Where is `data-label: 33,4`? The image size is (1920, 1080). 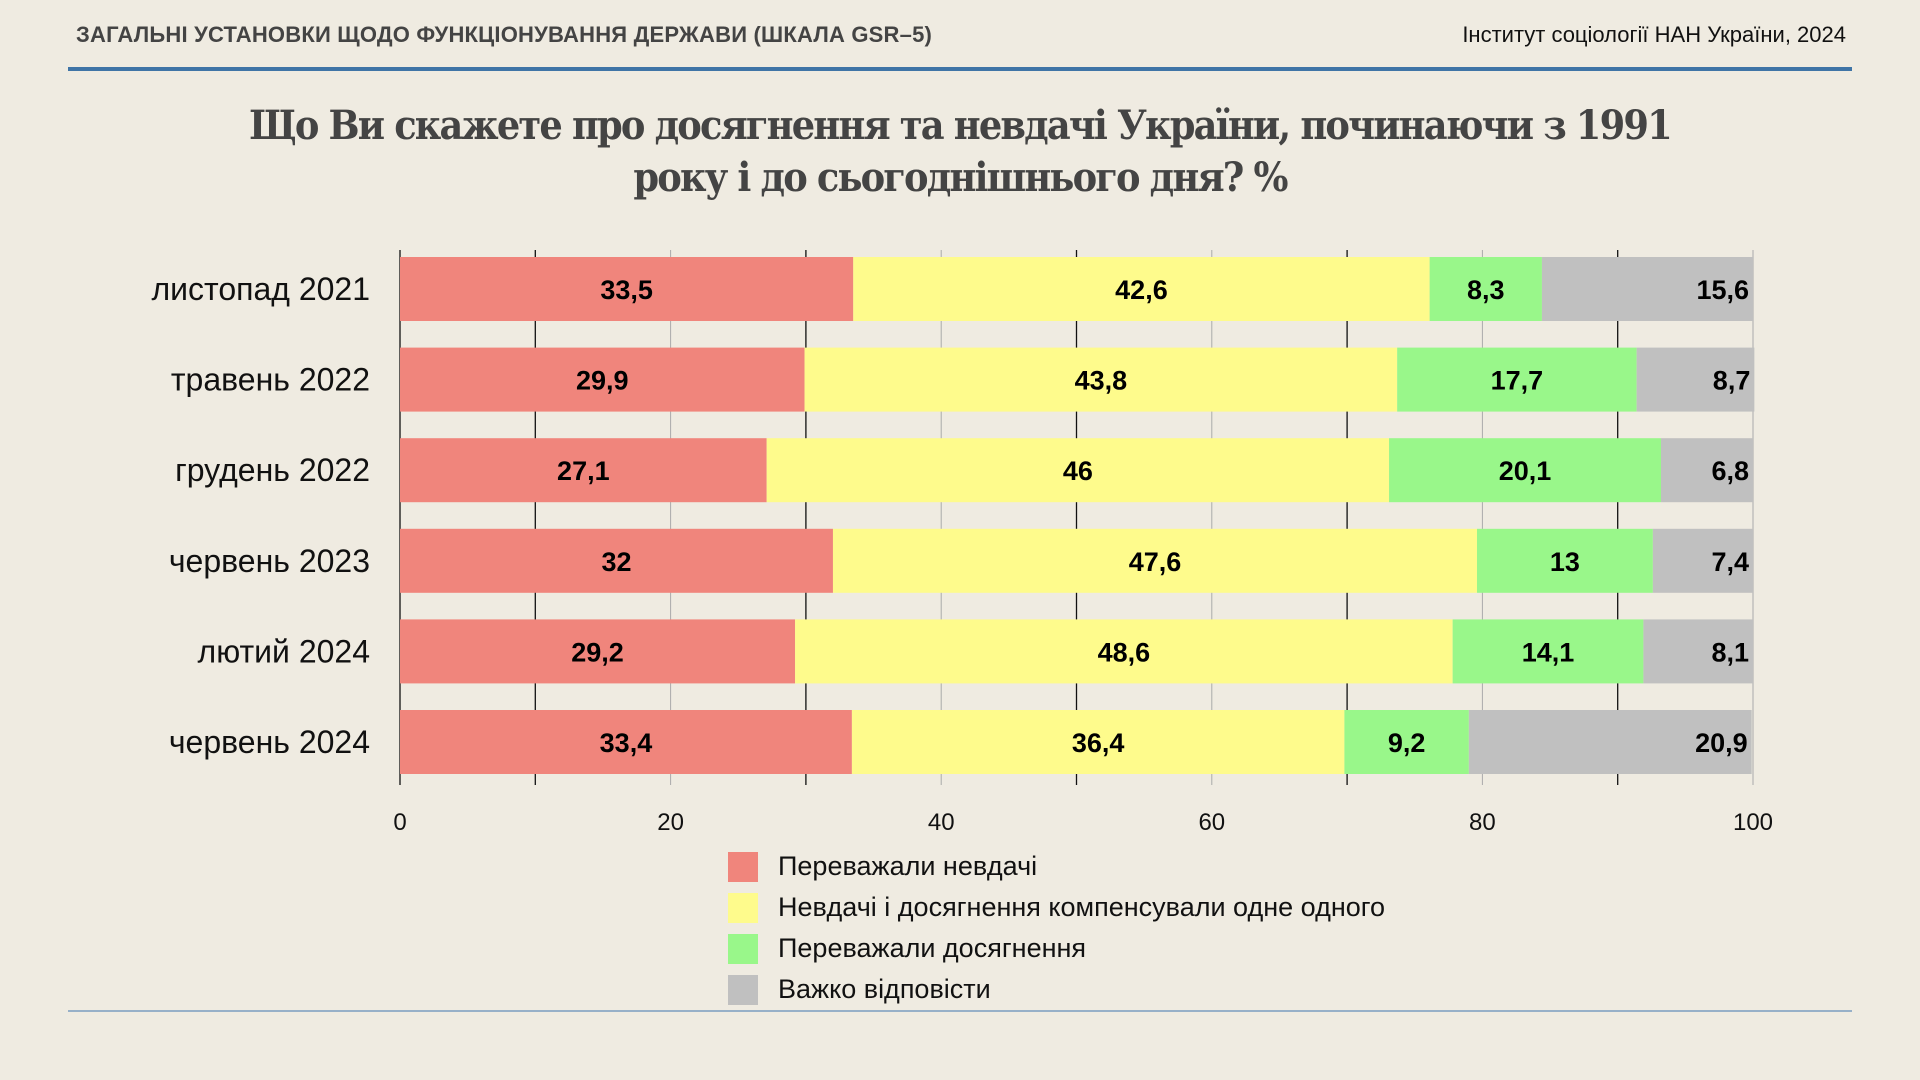 data-label: 33,4 is located at coordinates (626, 743).